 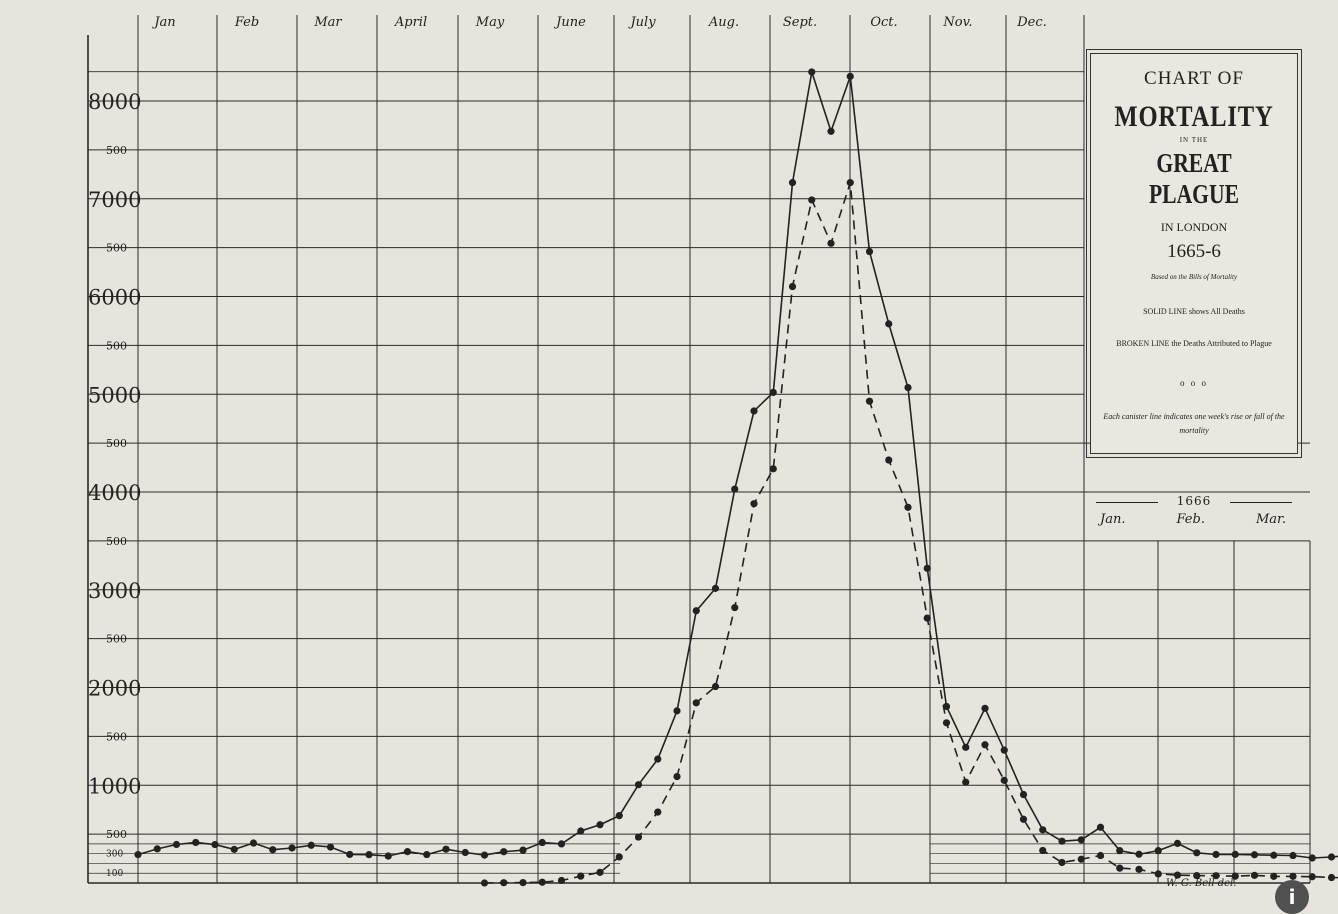 I want to click on title-line-years: 1665-6, so click(x=1194, y=252).